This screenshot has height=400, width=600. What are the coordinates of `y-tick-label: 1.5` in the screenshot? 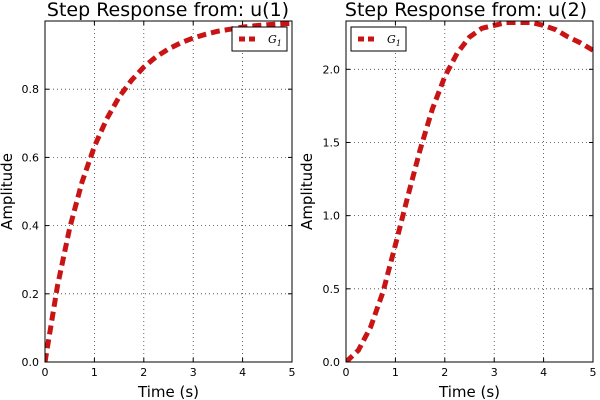 It's located at (332, 142).